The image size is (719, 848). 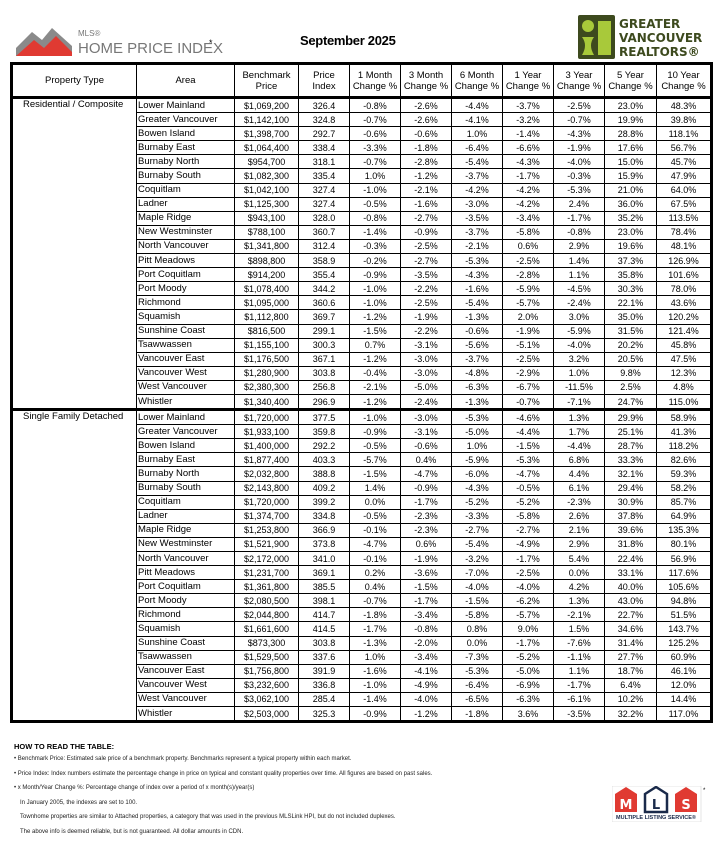 I want to click on value-cell: -5.4%, so click(x=477, y=303).